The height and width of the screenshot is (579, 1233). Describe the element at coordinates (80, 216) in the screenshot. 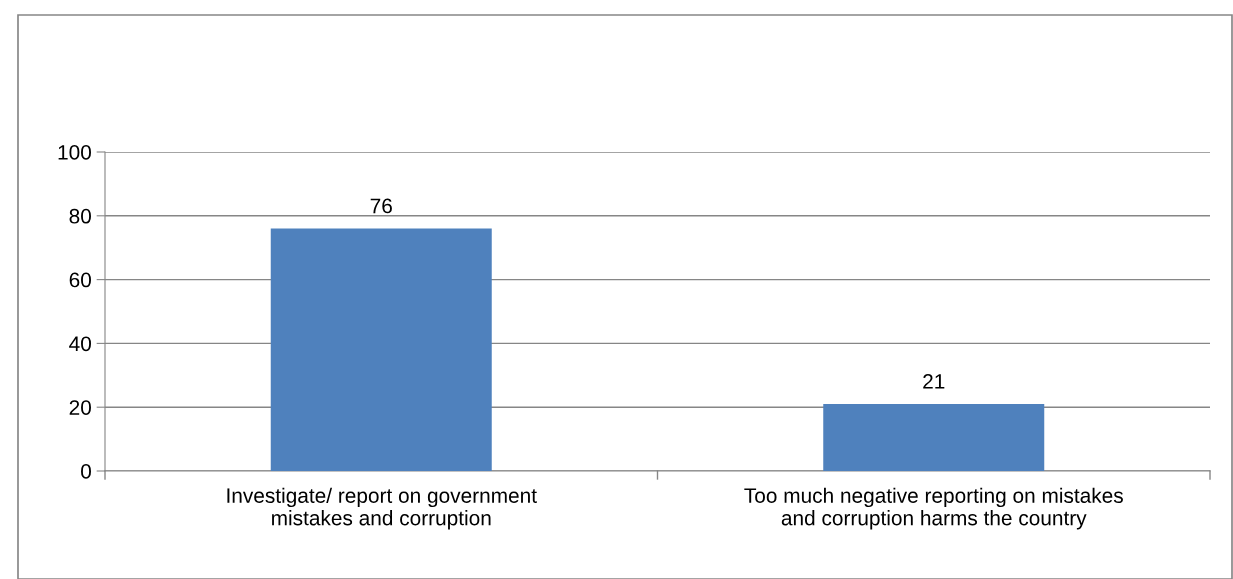

I see `y-tick-label: 80` at that location.